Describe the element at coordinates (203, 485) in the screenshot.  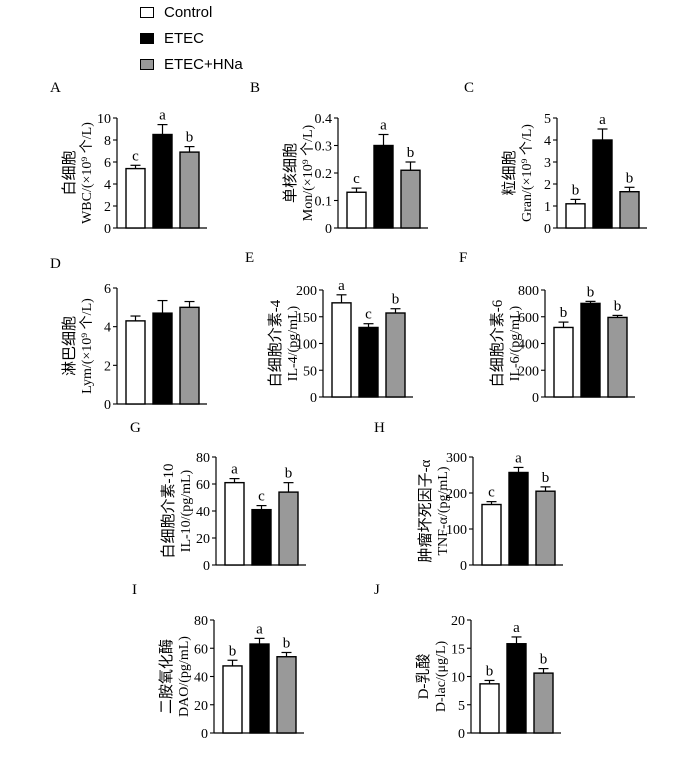
I see `y-tick-label: 60` at that location.